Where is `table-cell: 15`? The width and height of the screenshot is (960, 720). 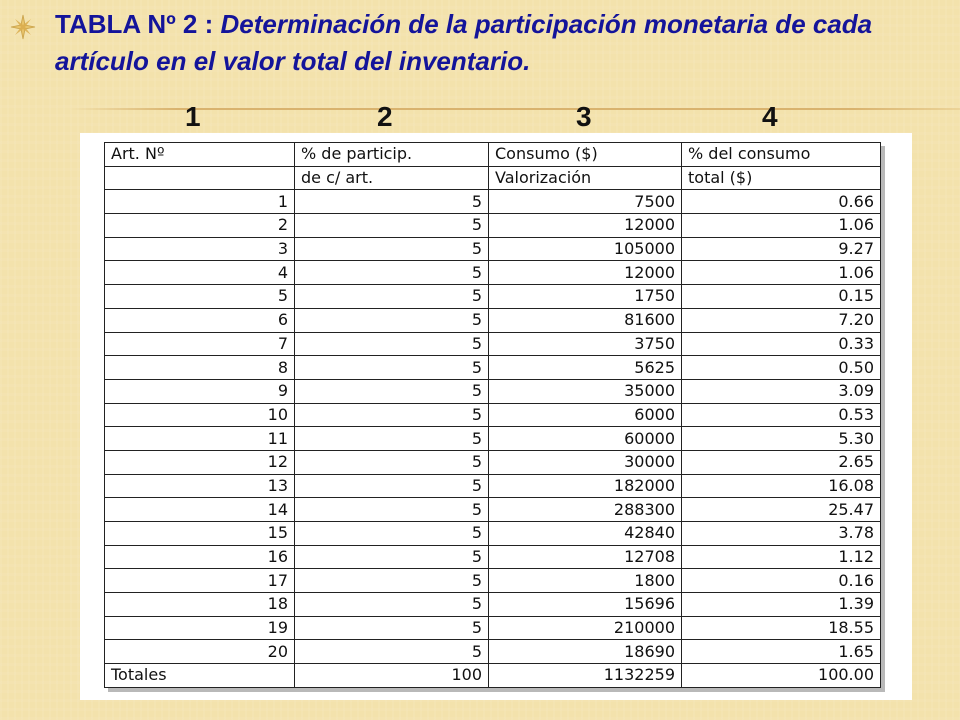 table-cell: 15 is located at coordinates (199, 533).